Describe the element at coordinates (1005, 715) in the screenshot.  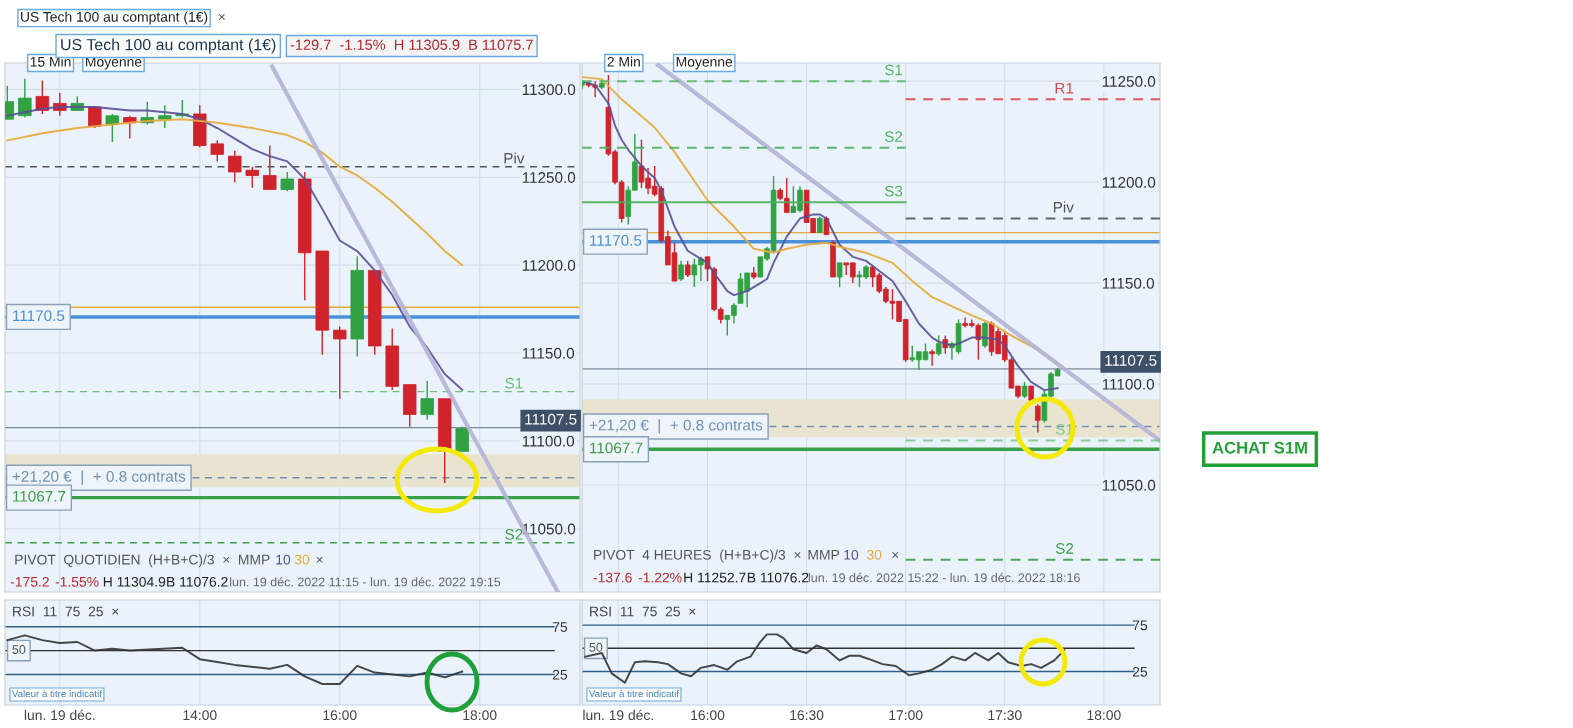
I see `x-tick-label: 17:30` at that location.